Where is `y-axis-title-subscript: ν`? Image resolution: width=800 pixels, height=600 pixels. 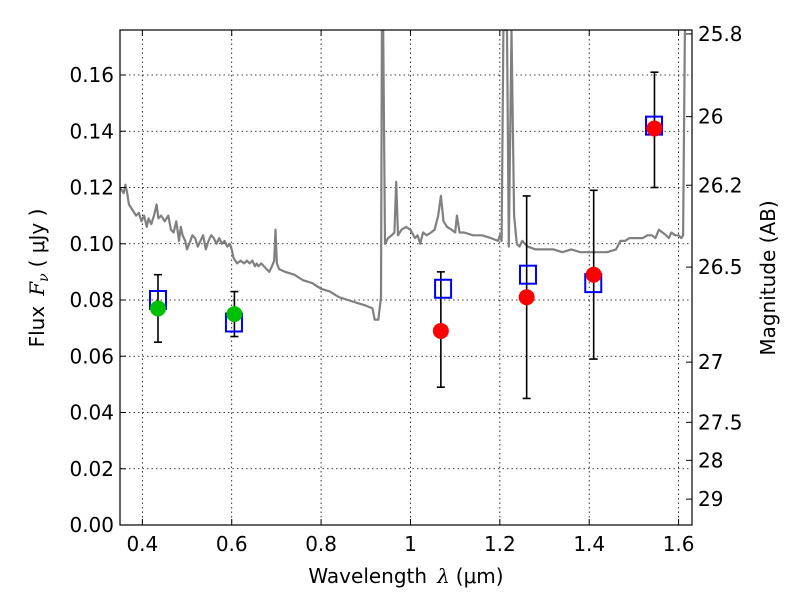 y-axis-title-subscript: ν is located at coordinates (44, 277).